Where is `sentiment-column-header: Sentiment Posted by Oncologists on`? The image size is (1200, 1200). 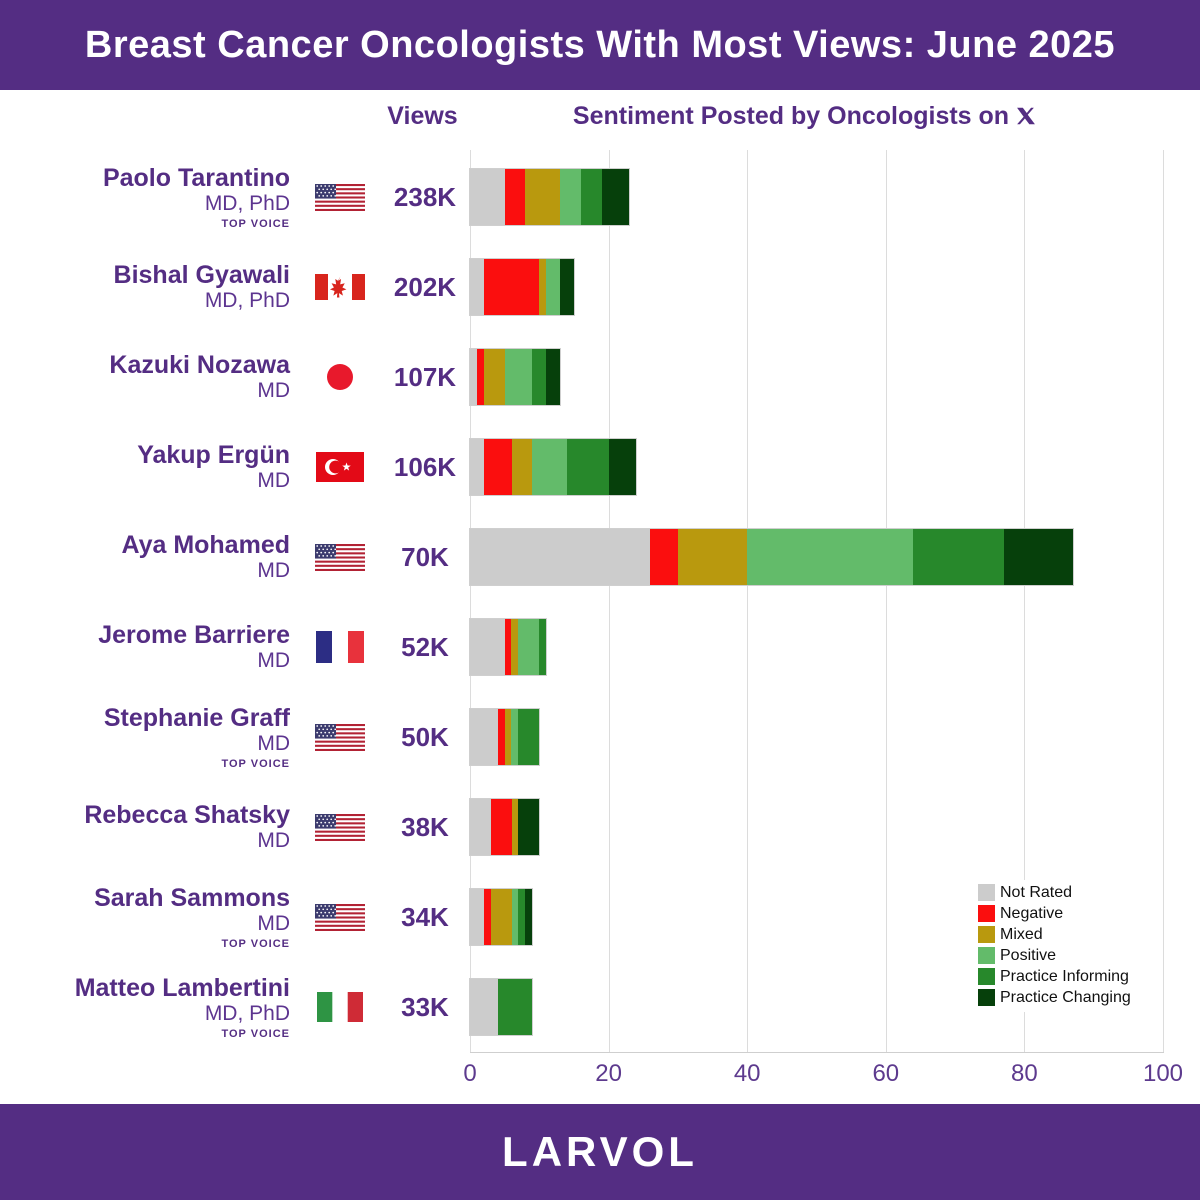 sentiment-column-header: Sentiment Posted by Oncologists on is located at coordinates (805, 118).